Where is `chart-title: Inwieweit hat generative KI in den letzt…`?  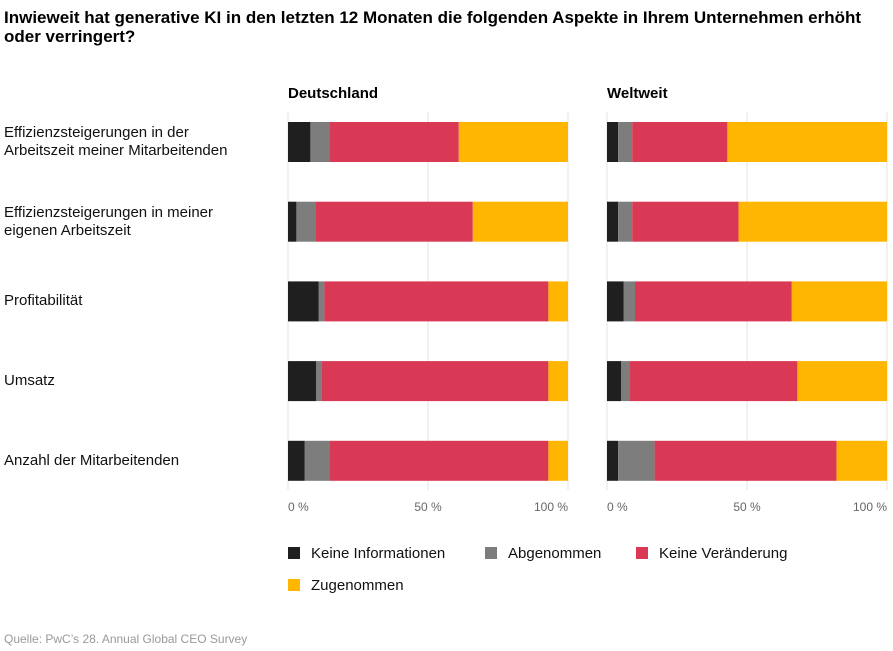 chart-title: Inwieweit hat generative KI in den letzt… is located at coordinates (433, 27).